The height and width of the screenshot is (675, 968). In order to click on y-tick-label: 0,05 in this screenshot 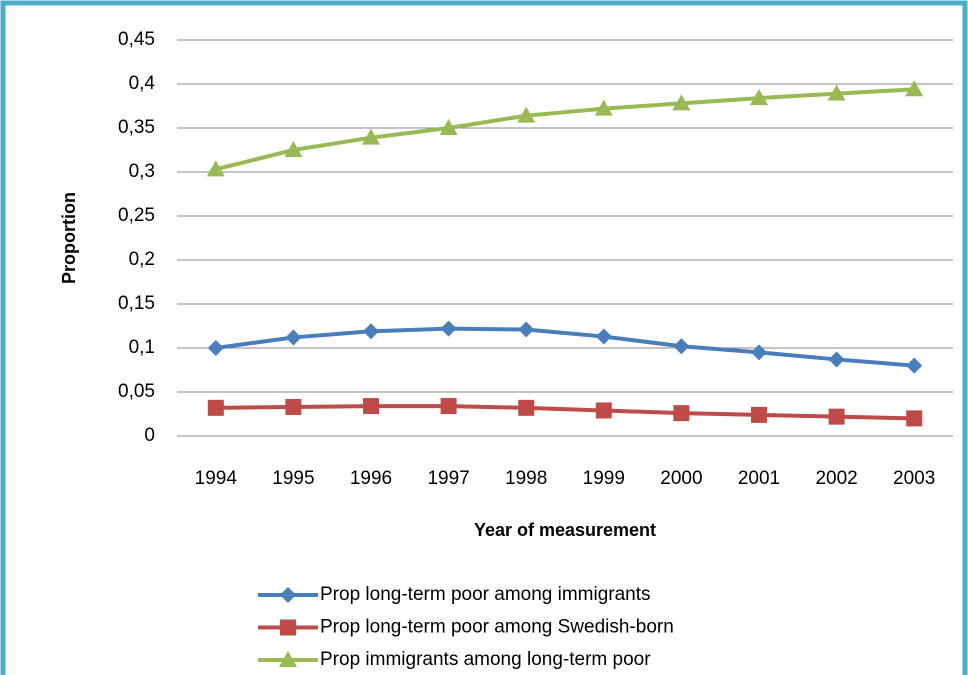, I will do `click(136, 391)`.